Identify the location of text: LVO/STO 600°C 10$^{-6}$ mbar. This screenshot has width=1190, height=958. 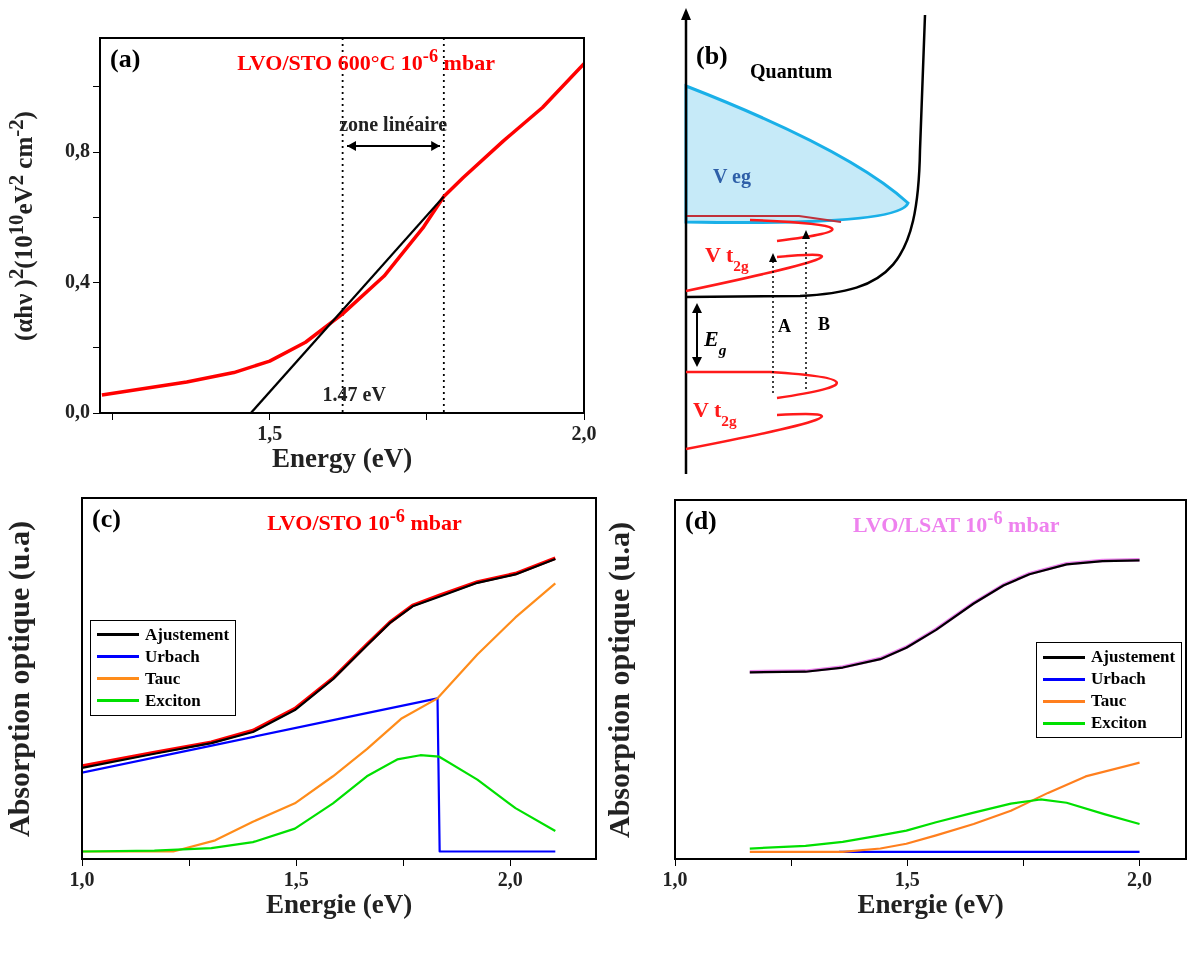
(366, 61).